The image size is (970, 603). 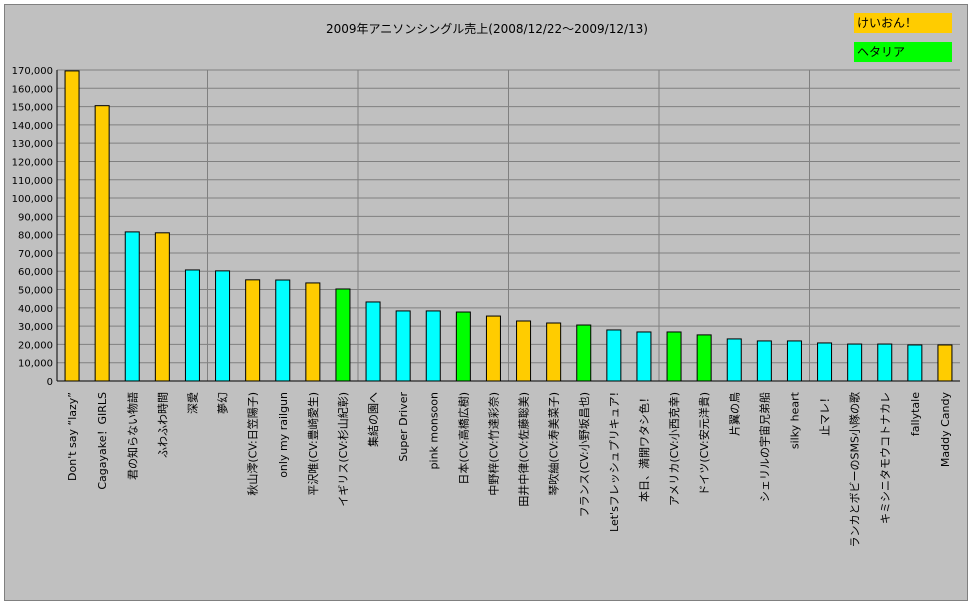 What do you see at coordinates (614, 462) in the screenshot?
I see `x-tick-label: Let'sフレッシュプリキュア!` at bounding box center [614, 462].